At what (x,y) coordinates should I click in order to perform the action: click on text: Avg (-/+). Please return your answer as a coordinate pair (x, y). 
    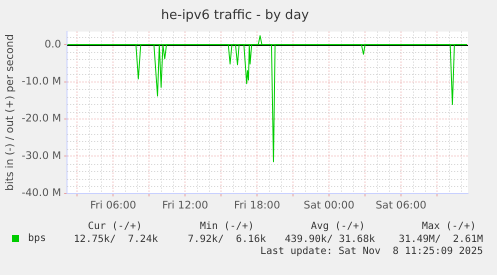
    Looking at the image, I should click on (337, 226).